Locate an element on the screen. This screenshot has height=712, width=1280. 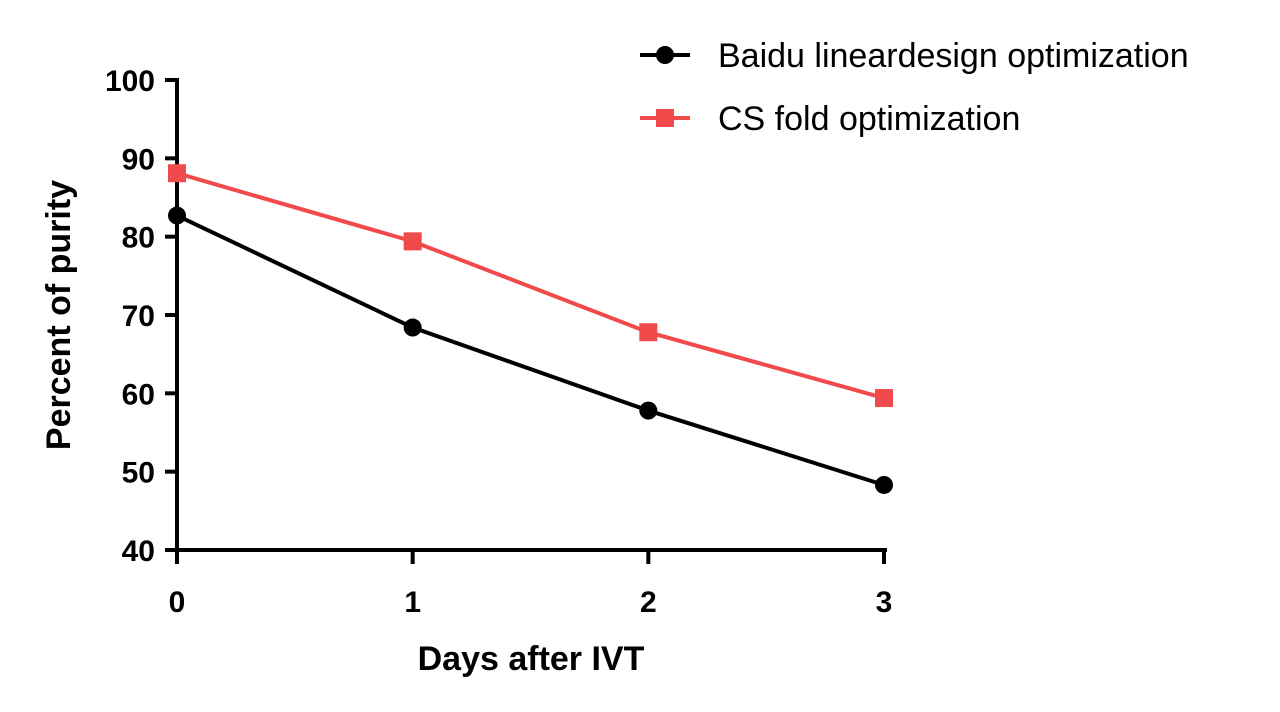
x-tick-label: 0 is located at coordinates (177, 602).